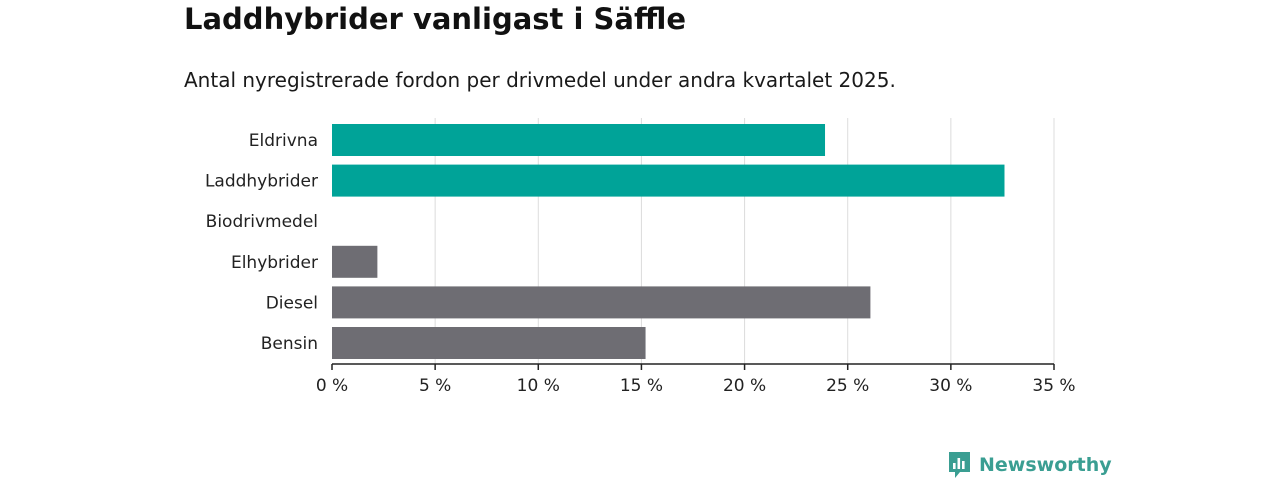 This screenshot has width=1280, height=480. I want to click on newsworthy-logo-icon, so click(959, 465).